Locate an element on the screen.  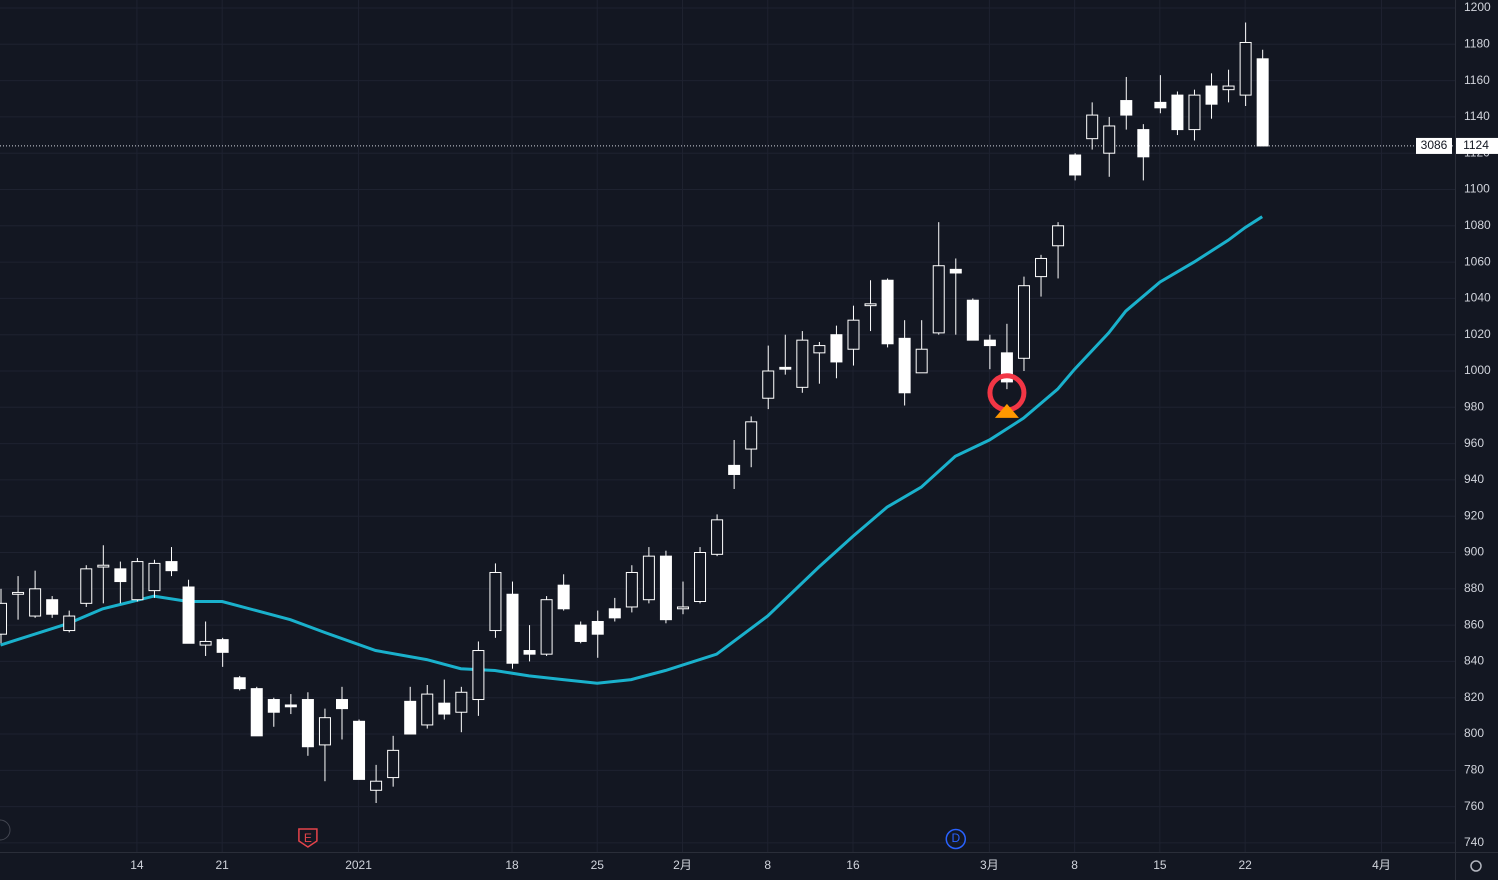
y-tick-label: 740 is located at coordinates (1474, 842).